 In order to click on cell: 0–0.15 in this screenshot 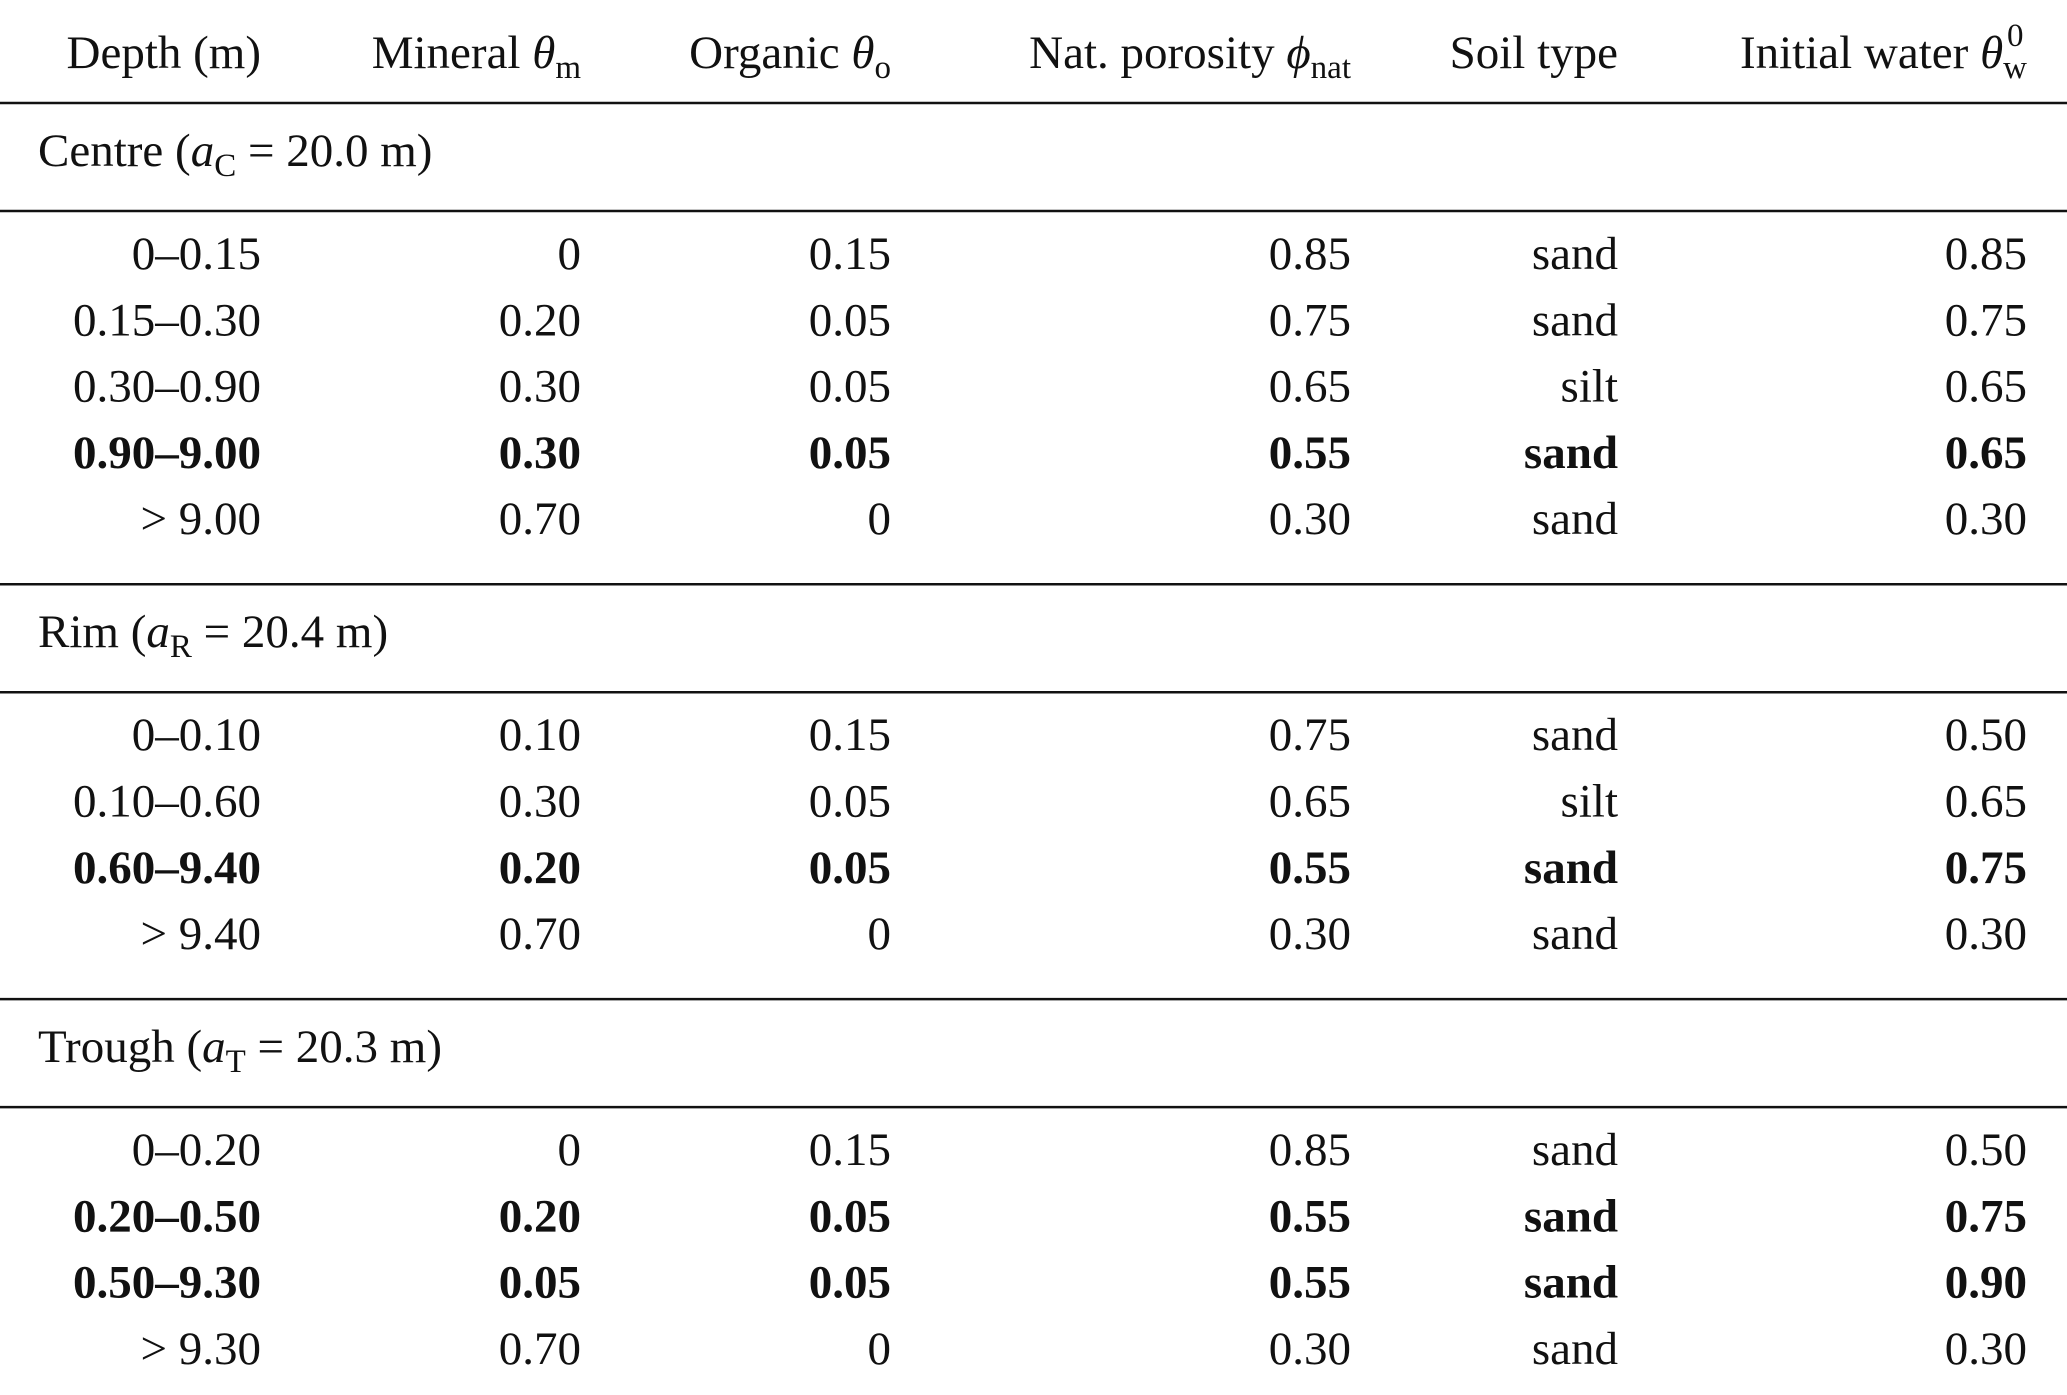, I will do `click(196, 254)`.